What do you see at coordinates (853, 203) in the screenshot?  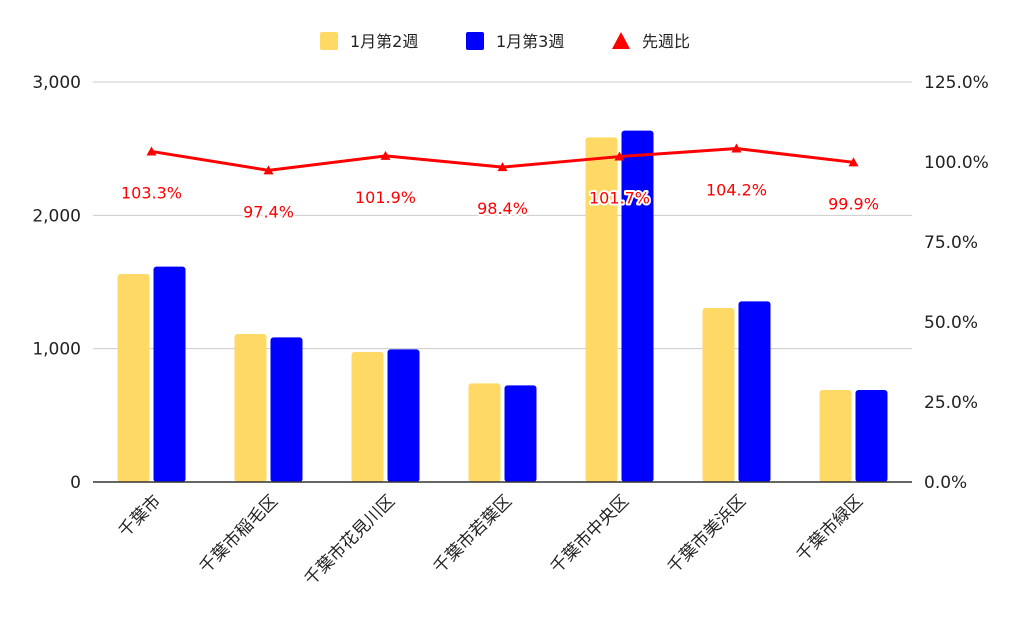 I see `ratio-data-label: 99.9%` at bounding box center [853, 203].